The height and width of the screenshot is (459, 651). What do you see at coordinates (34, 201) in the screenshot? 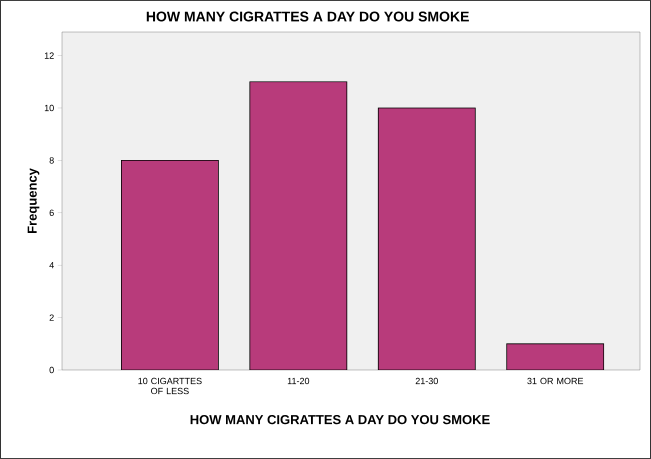
I see `y-axis-title: Frequency` at bounding box center [34, 201].